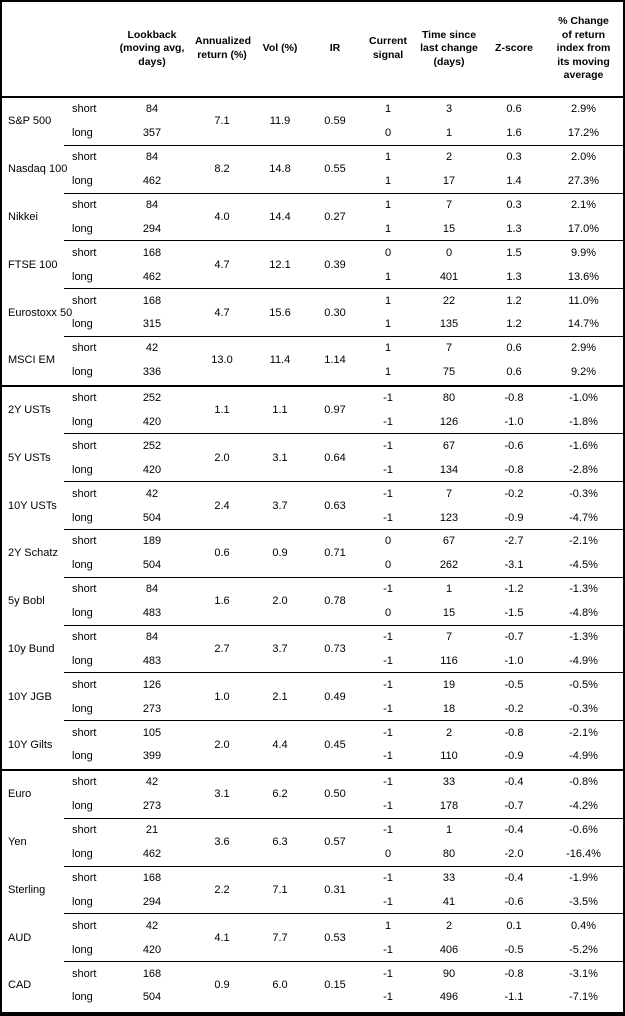 Image resolution: width=625 pixels, height=1016 pixels. I want to click on header-lookback: Lookback (moving avg, days), so click(152, 48).